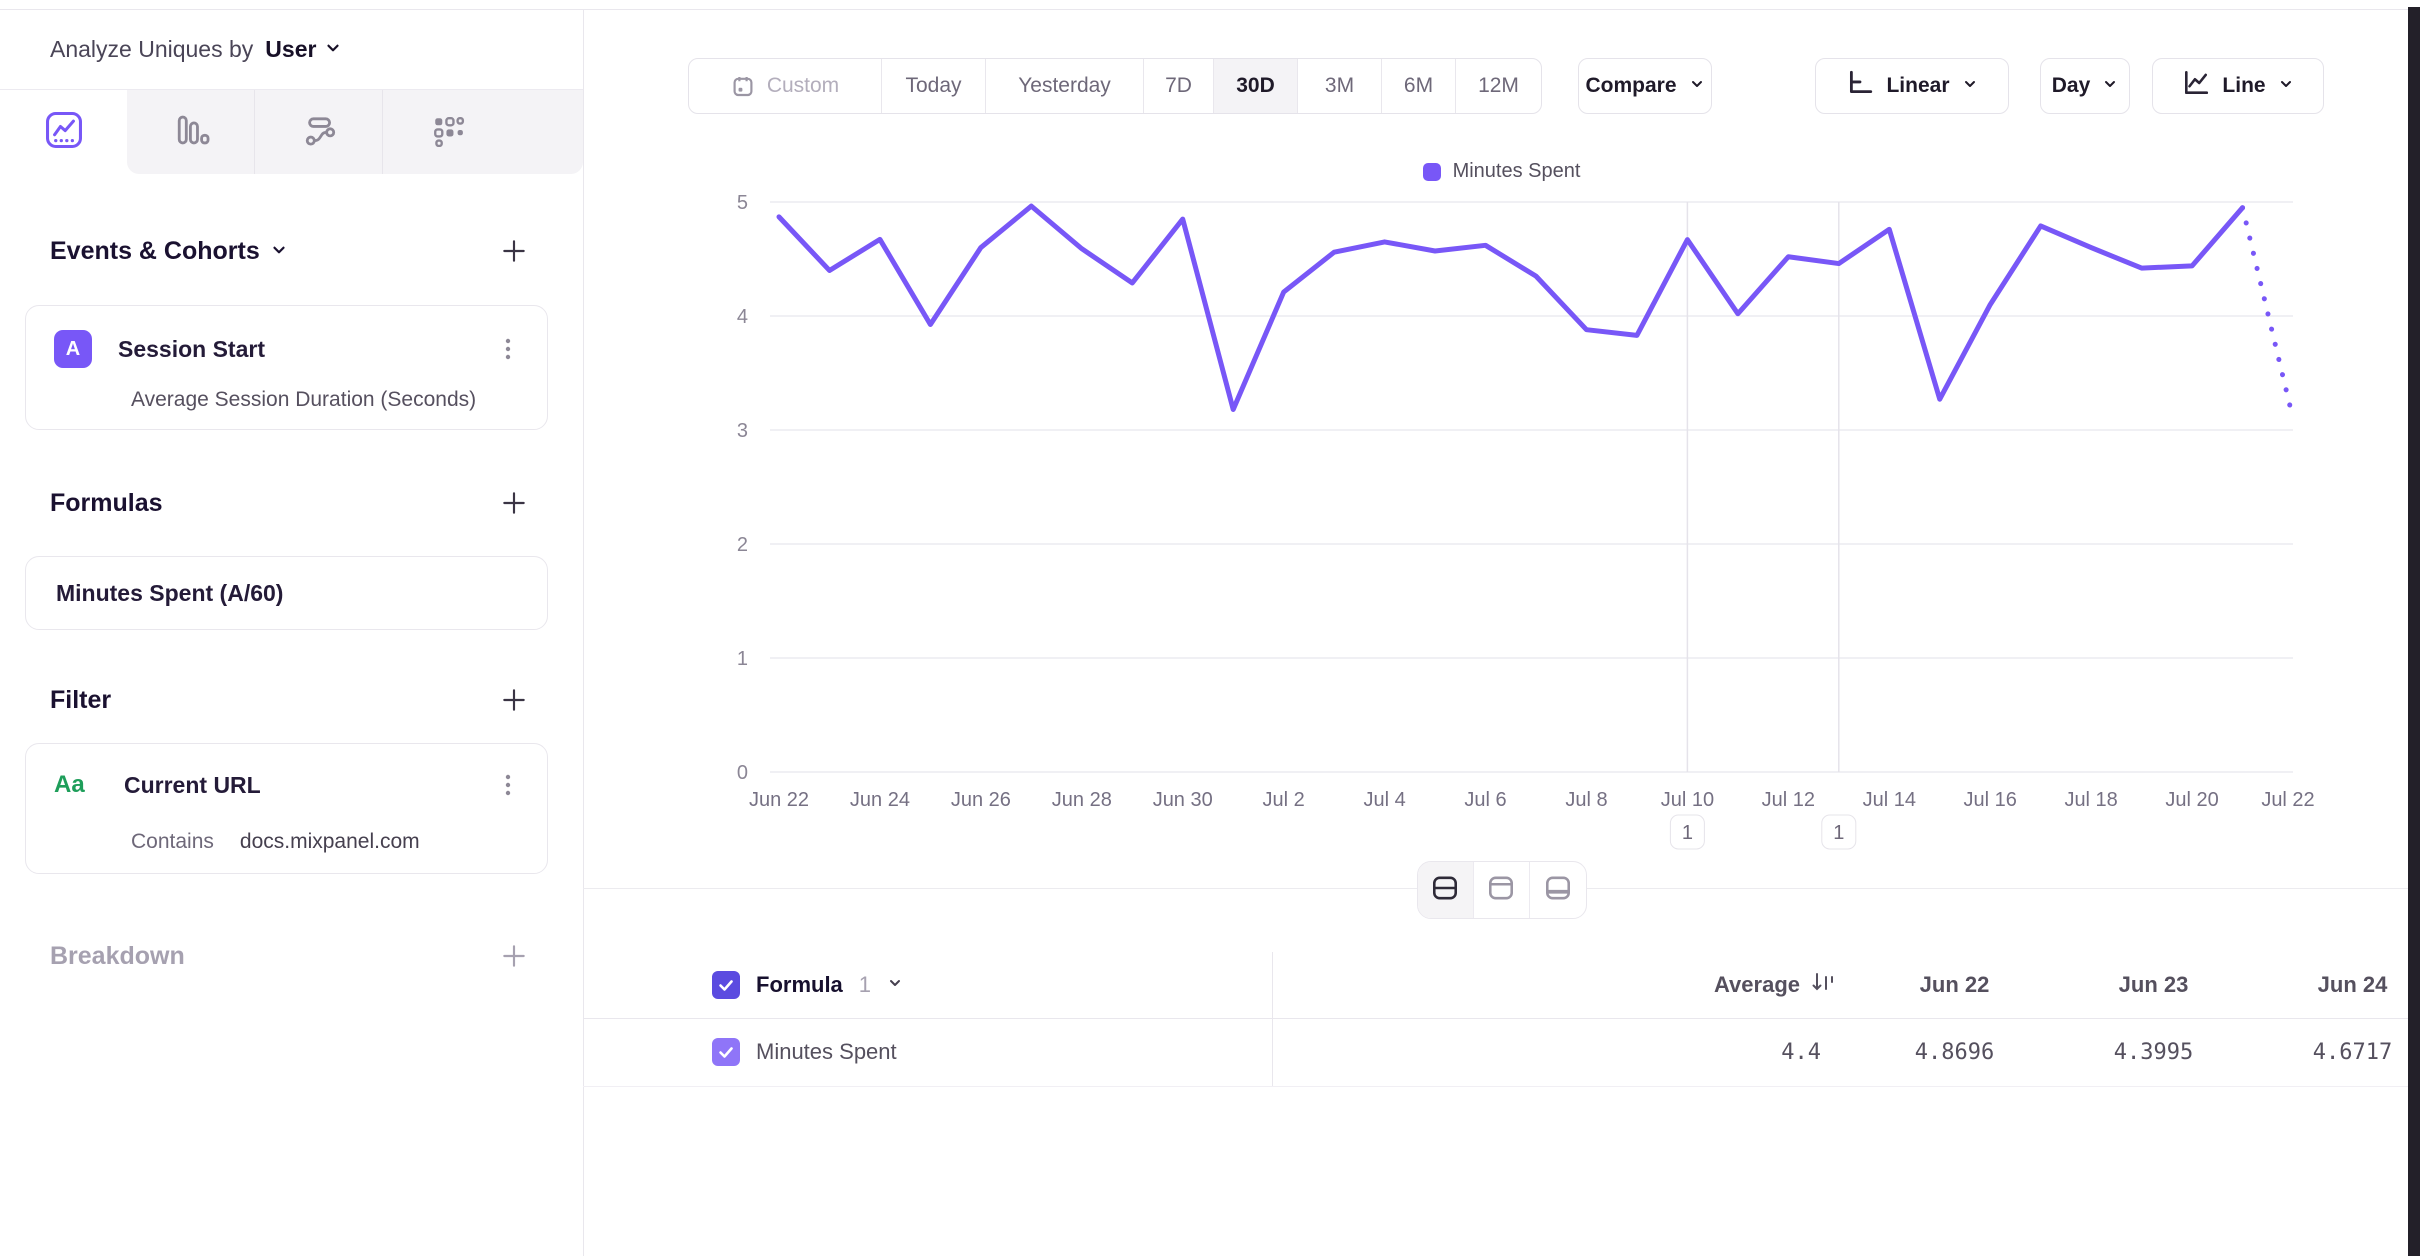  I want to click on chart-legend: Minutes Spent, so click(1501, 171).